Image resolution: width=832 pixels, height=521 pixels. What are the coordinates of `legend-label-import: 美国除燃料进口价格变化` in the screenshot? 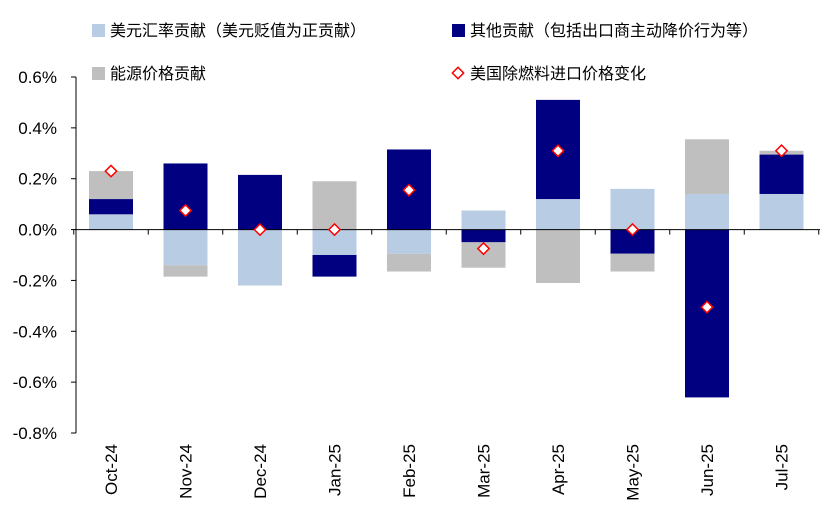 It's located at (558, 74).